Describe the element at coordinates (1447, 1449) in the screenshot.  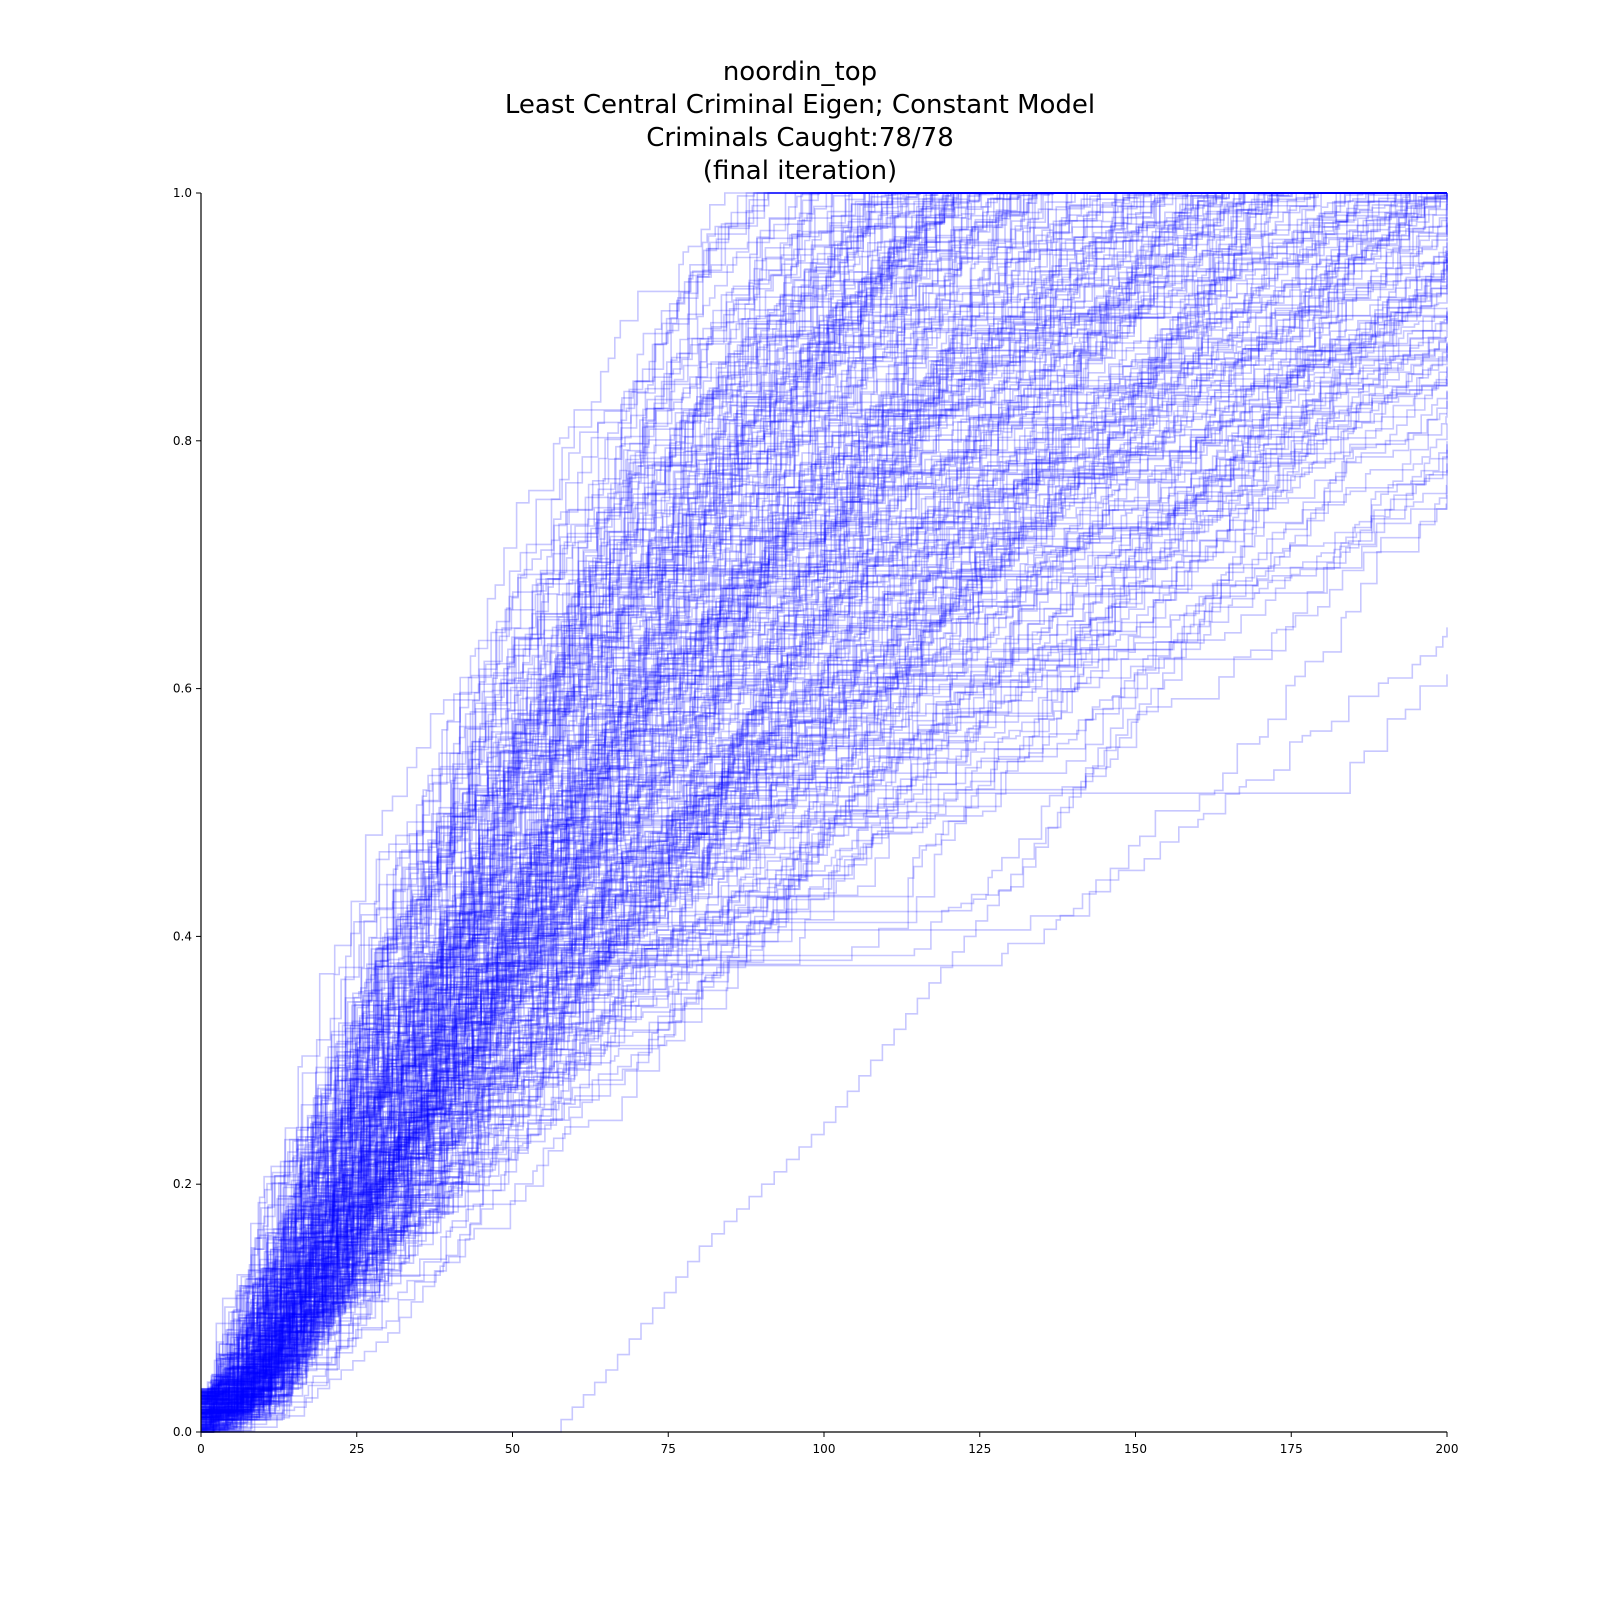
I see `x-tick-label: 200` at that location.